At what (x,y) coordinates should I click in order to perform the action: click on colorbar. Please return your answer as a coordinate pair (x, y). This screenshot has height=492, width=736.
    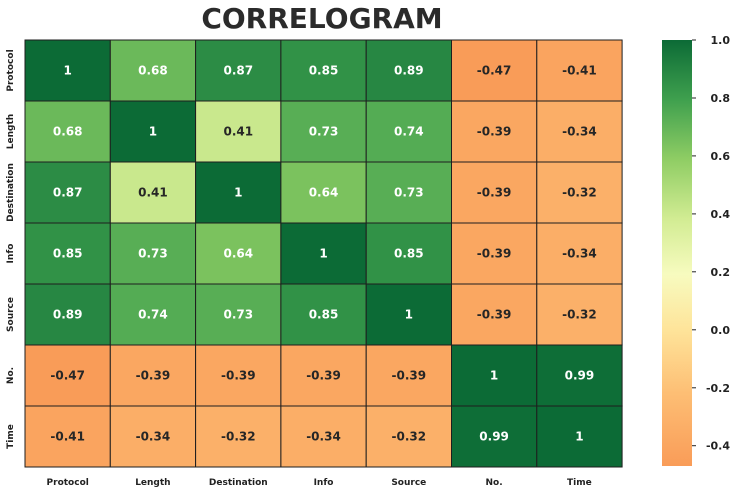
    Looking at the image, I should click on (677, 253).